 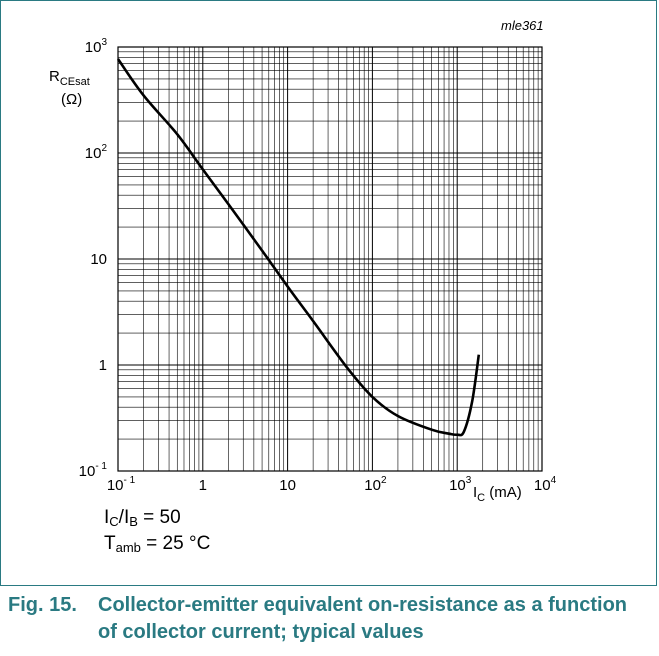 I want to click on figure-number: Fig. 15., so click(x=42, y=605).